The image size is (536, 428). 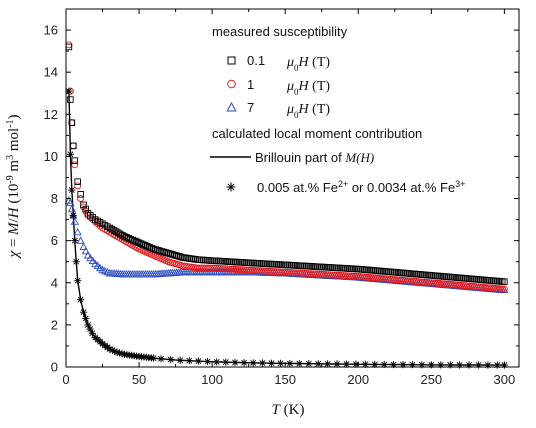 I want to click on y-tick-label: 16, so click(x=51, y=30).